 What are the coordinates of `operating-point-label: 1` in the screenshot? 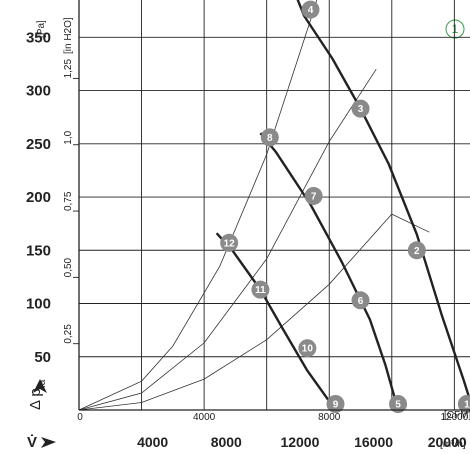 It's located at (467, 405).